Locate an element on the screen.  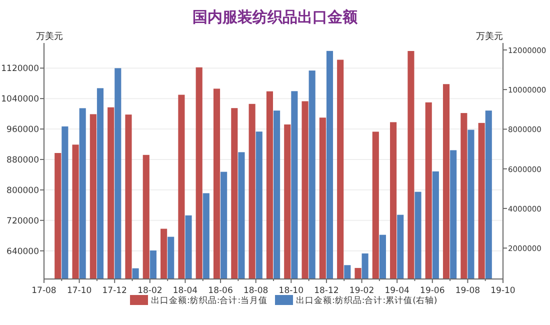
x-tick-label: 18-06 is located at coordinates (220, 291).